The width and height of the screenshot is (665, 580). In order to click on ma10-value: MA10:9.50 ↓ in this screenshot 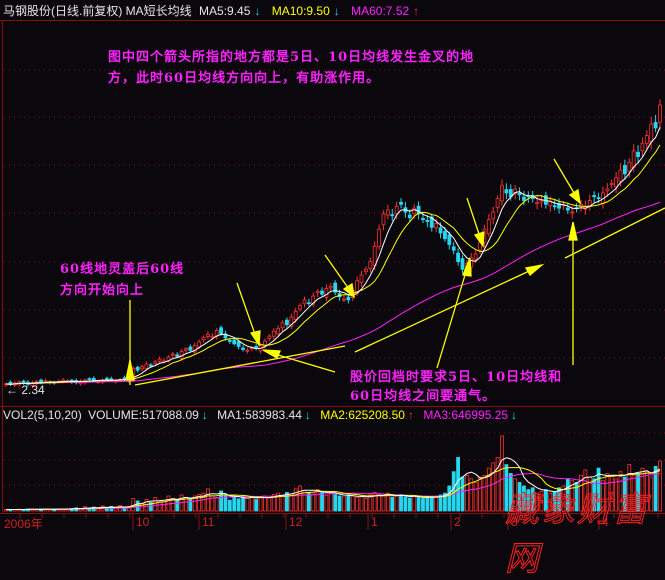, I will do `click(308, 11)`.